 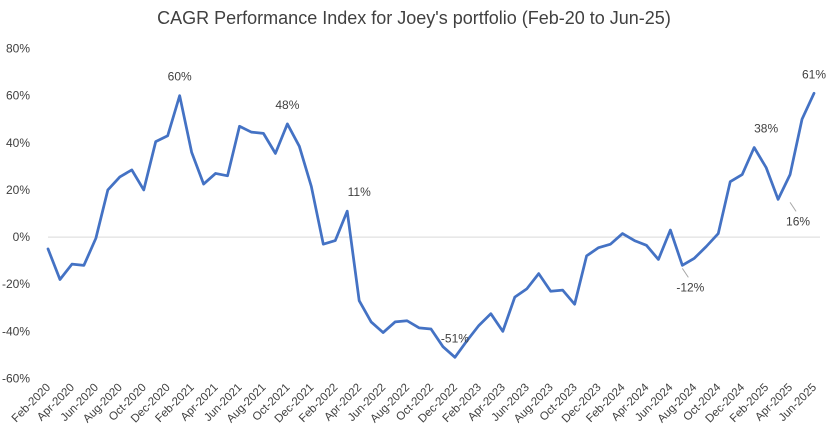 What do you see at coordinates (180, 77) in the screenshot?
I see `data-label: 60%` at bounding box center [180, 77].